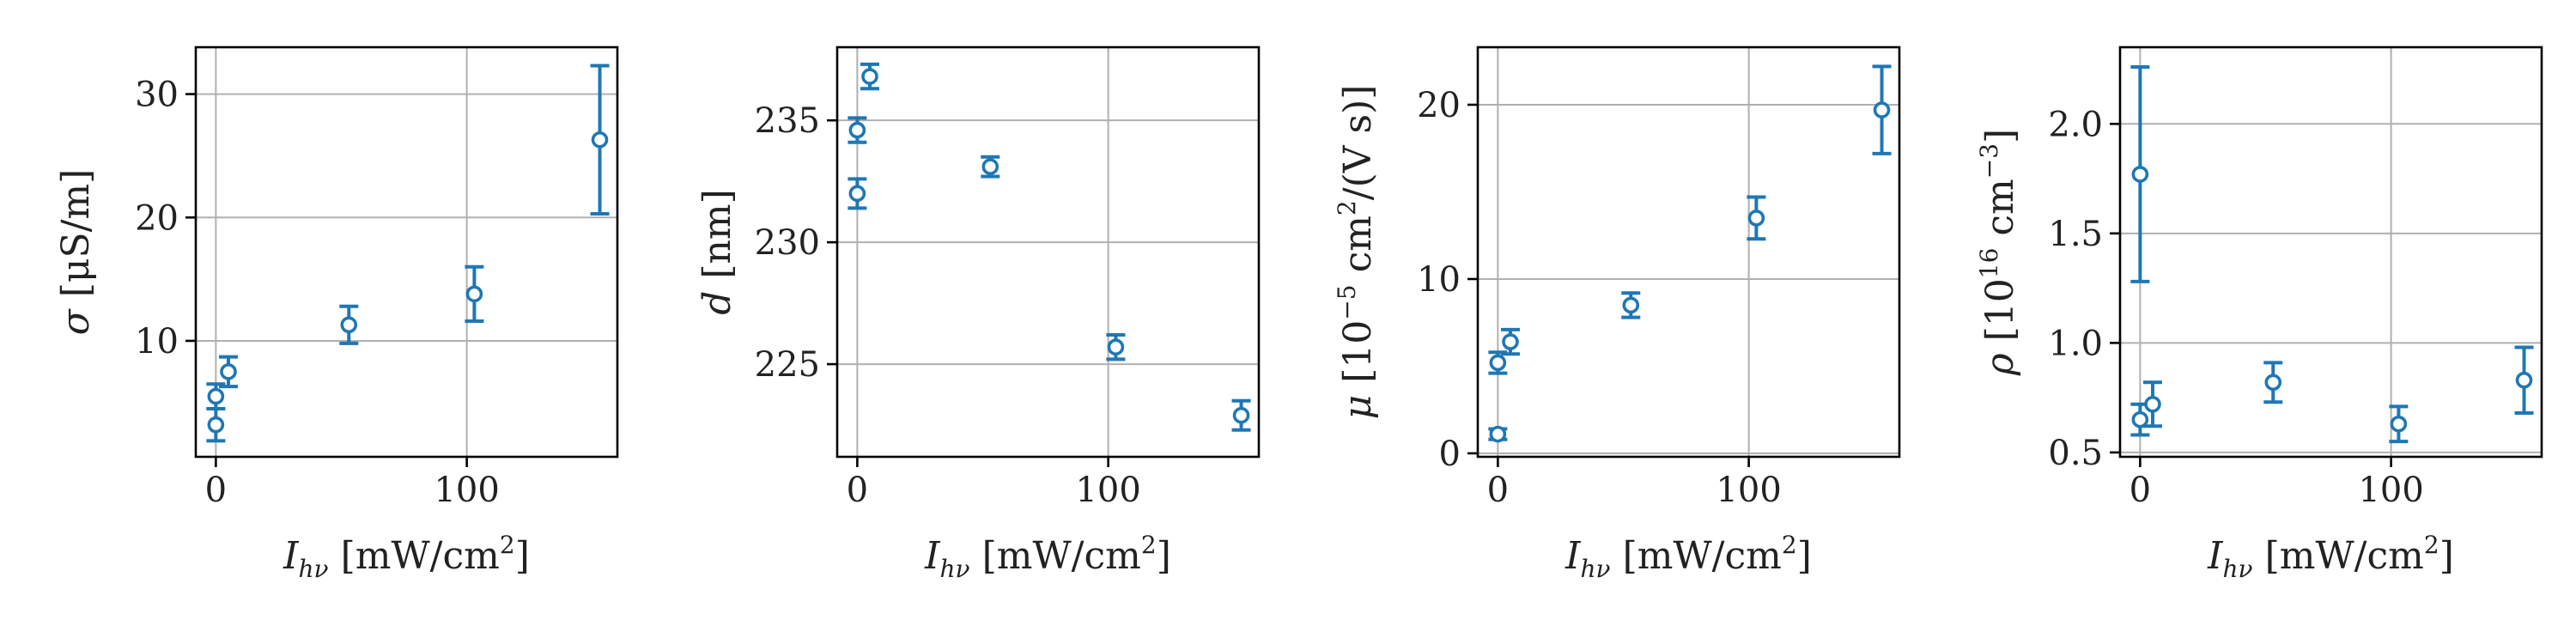  What do you see at coordinates (717, 303) in the screenshot?
I see `y-axis-label-symbol: d` at bounding box center [717, 303].